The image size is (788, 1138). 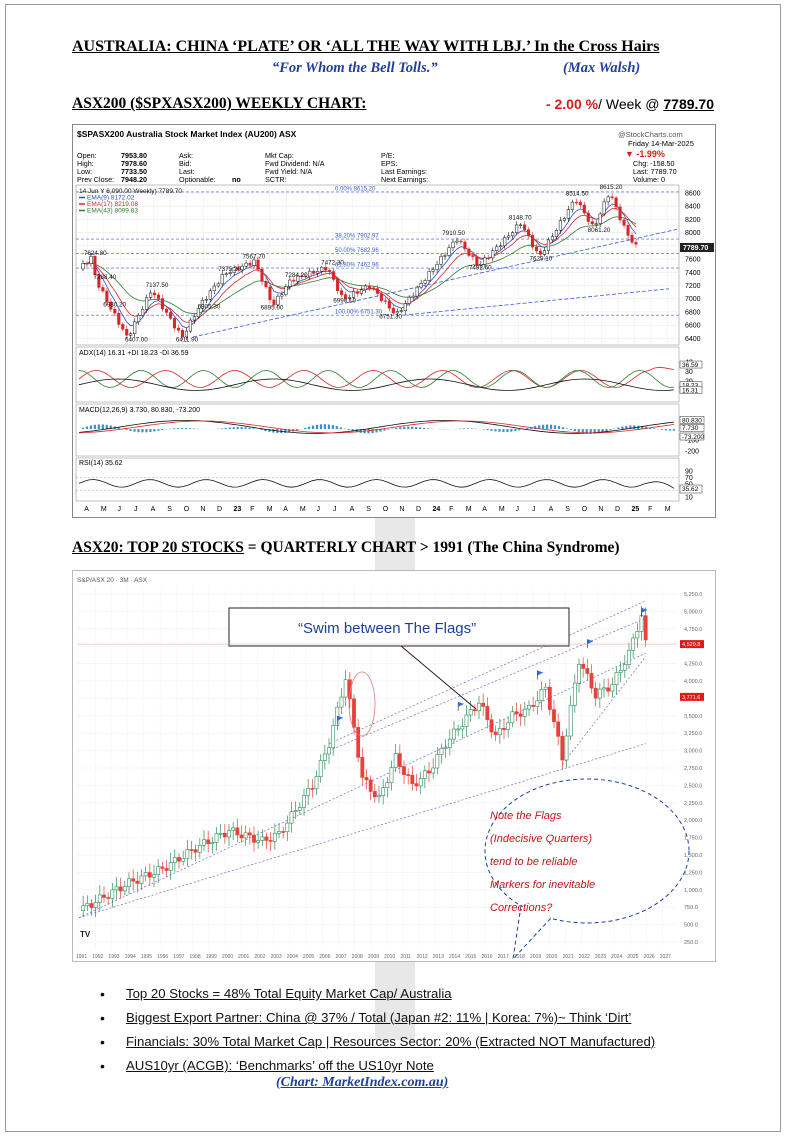 I want to click on y-tick-label: 6600, so click(x=693, y=326).